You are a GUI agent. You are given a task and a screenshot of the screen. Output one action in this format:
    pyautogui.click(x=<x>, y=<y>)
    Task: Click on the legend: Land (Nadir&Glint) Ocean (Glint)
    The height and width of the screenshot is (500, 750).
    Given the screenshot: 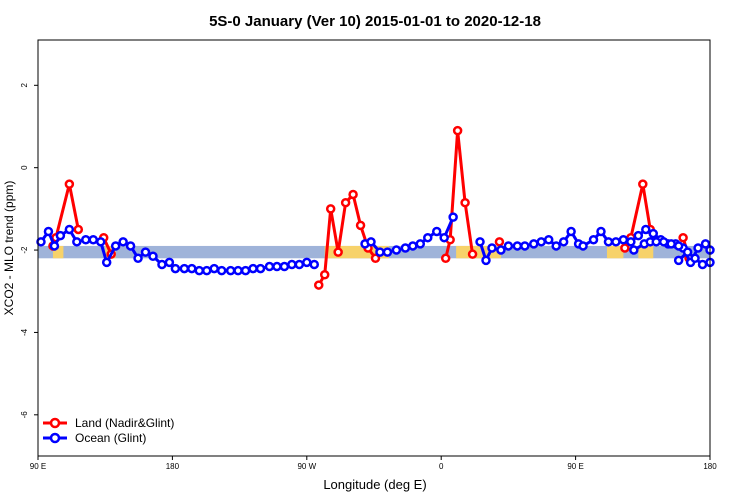 What is the action you would take?
    pyautogui.click(x=108, y=430)
    